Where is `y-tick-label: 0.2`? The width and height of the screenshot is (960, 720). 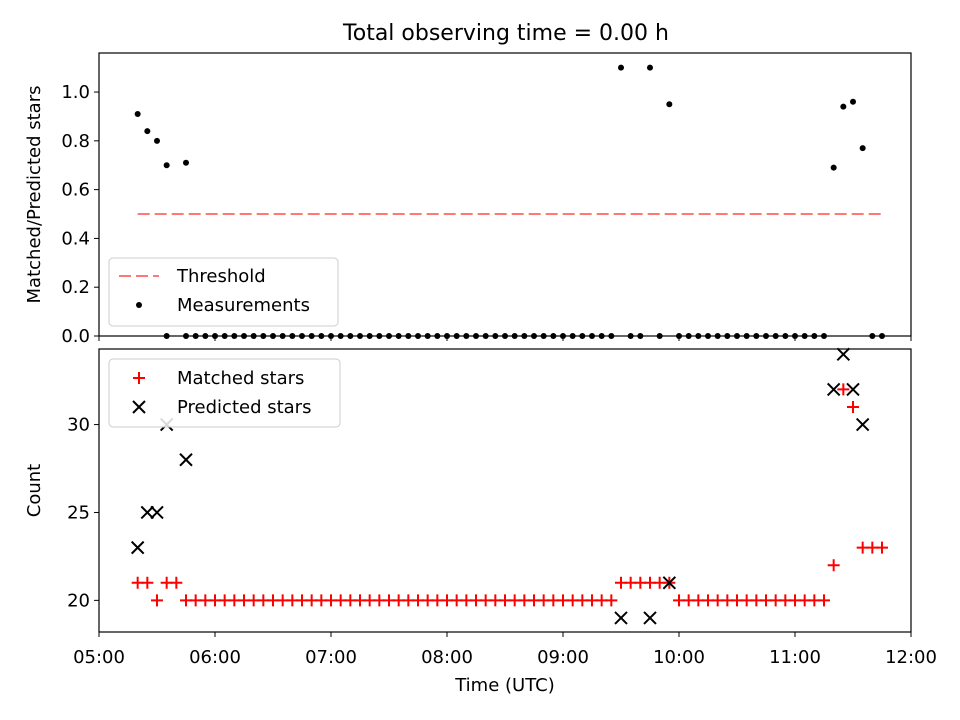 y-tick-label: 0.2 is located at coordinates (75, 287).